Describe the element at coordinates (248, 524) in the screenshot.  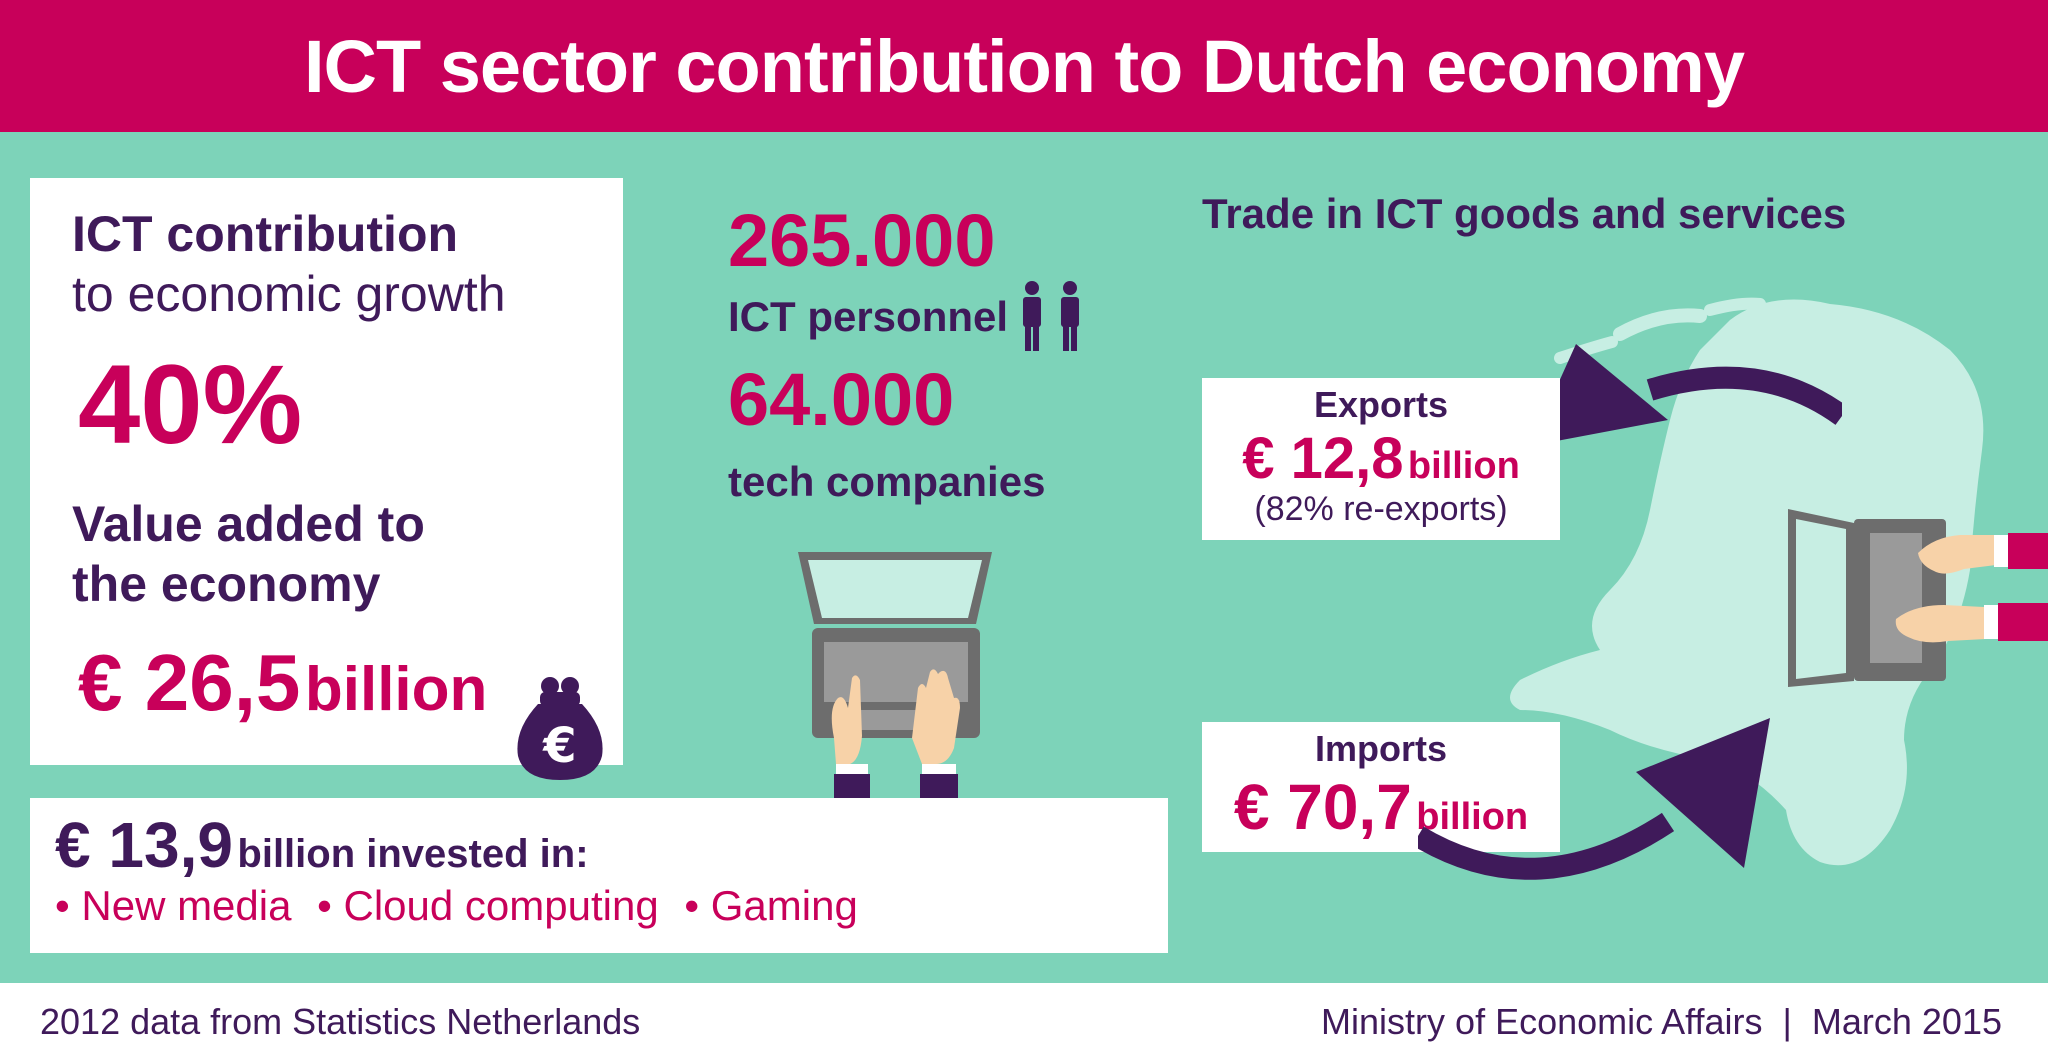
I see `value-added-heading-line1: Value added to` at that location.